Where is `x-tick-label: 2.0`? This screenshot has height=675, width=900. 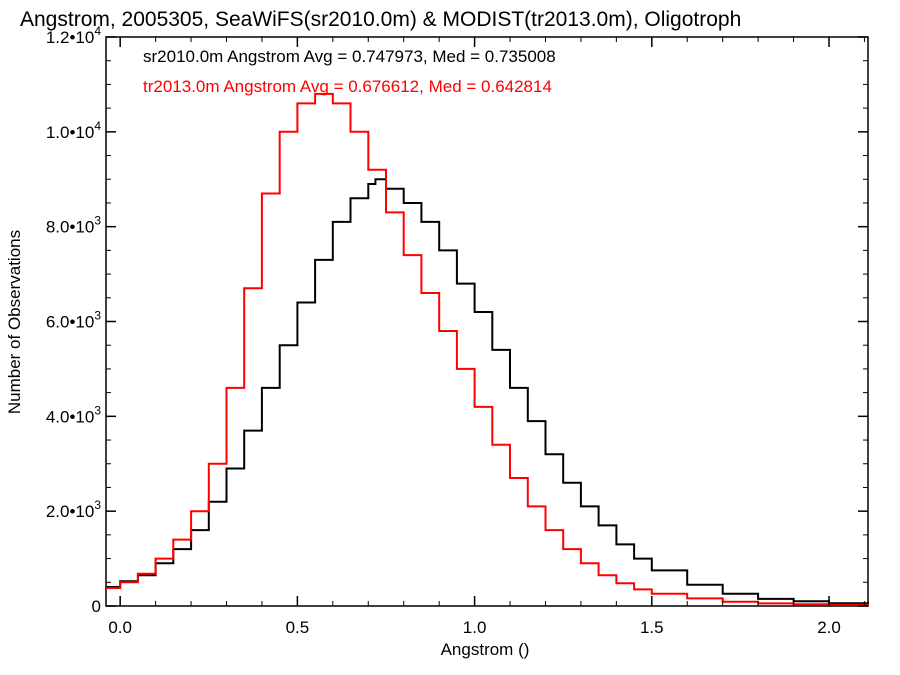
x-tick-label: 2.0 is located at coordinates (829, 627).